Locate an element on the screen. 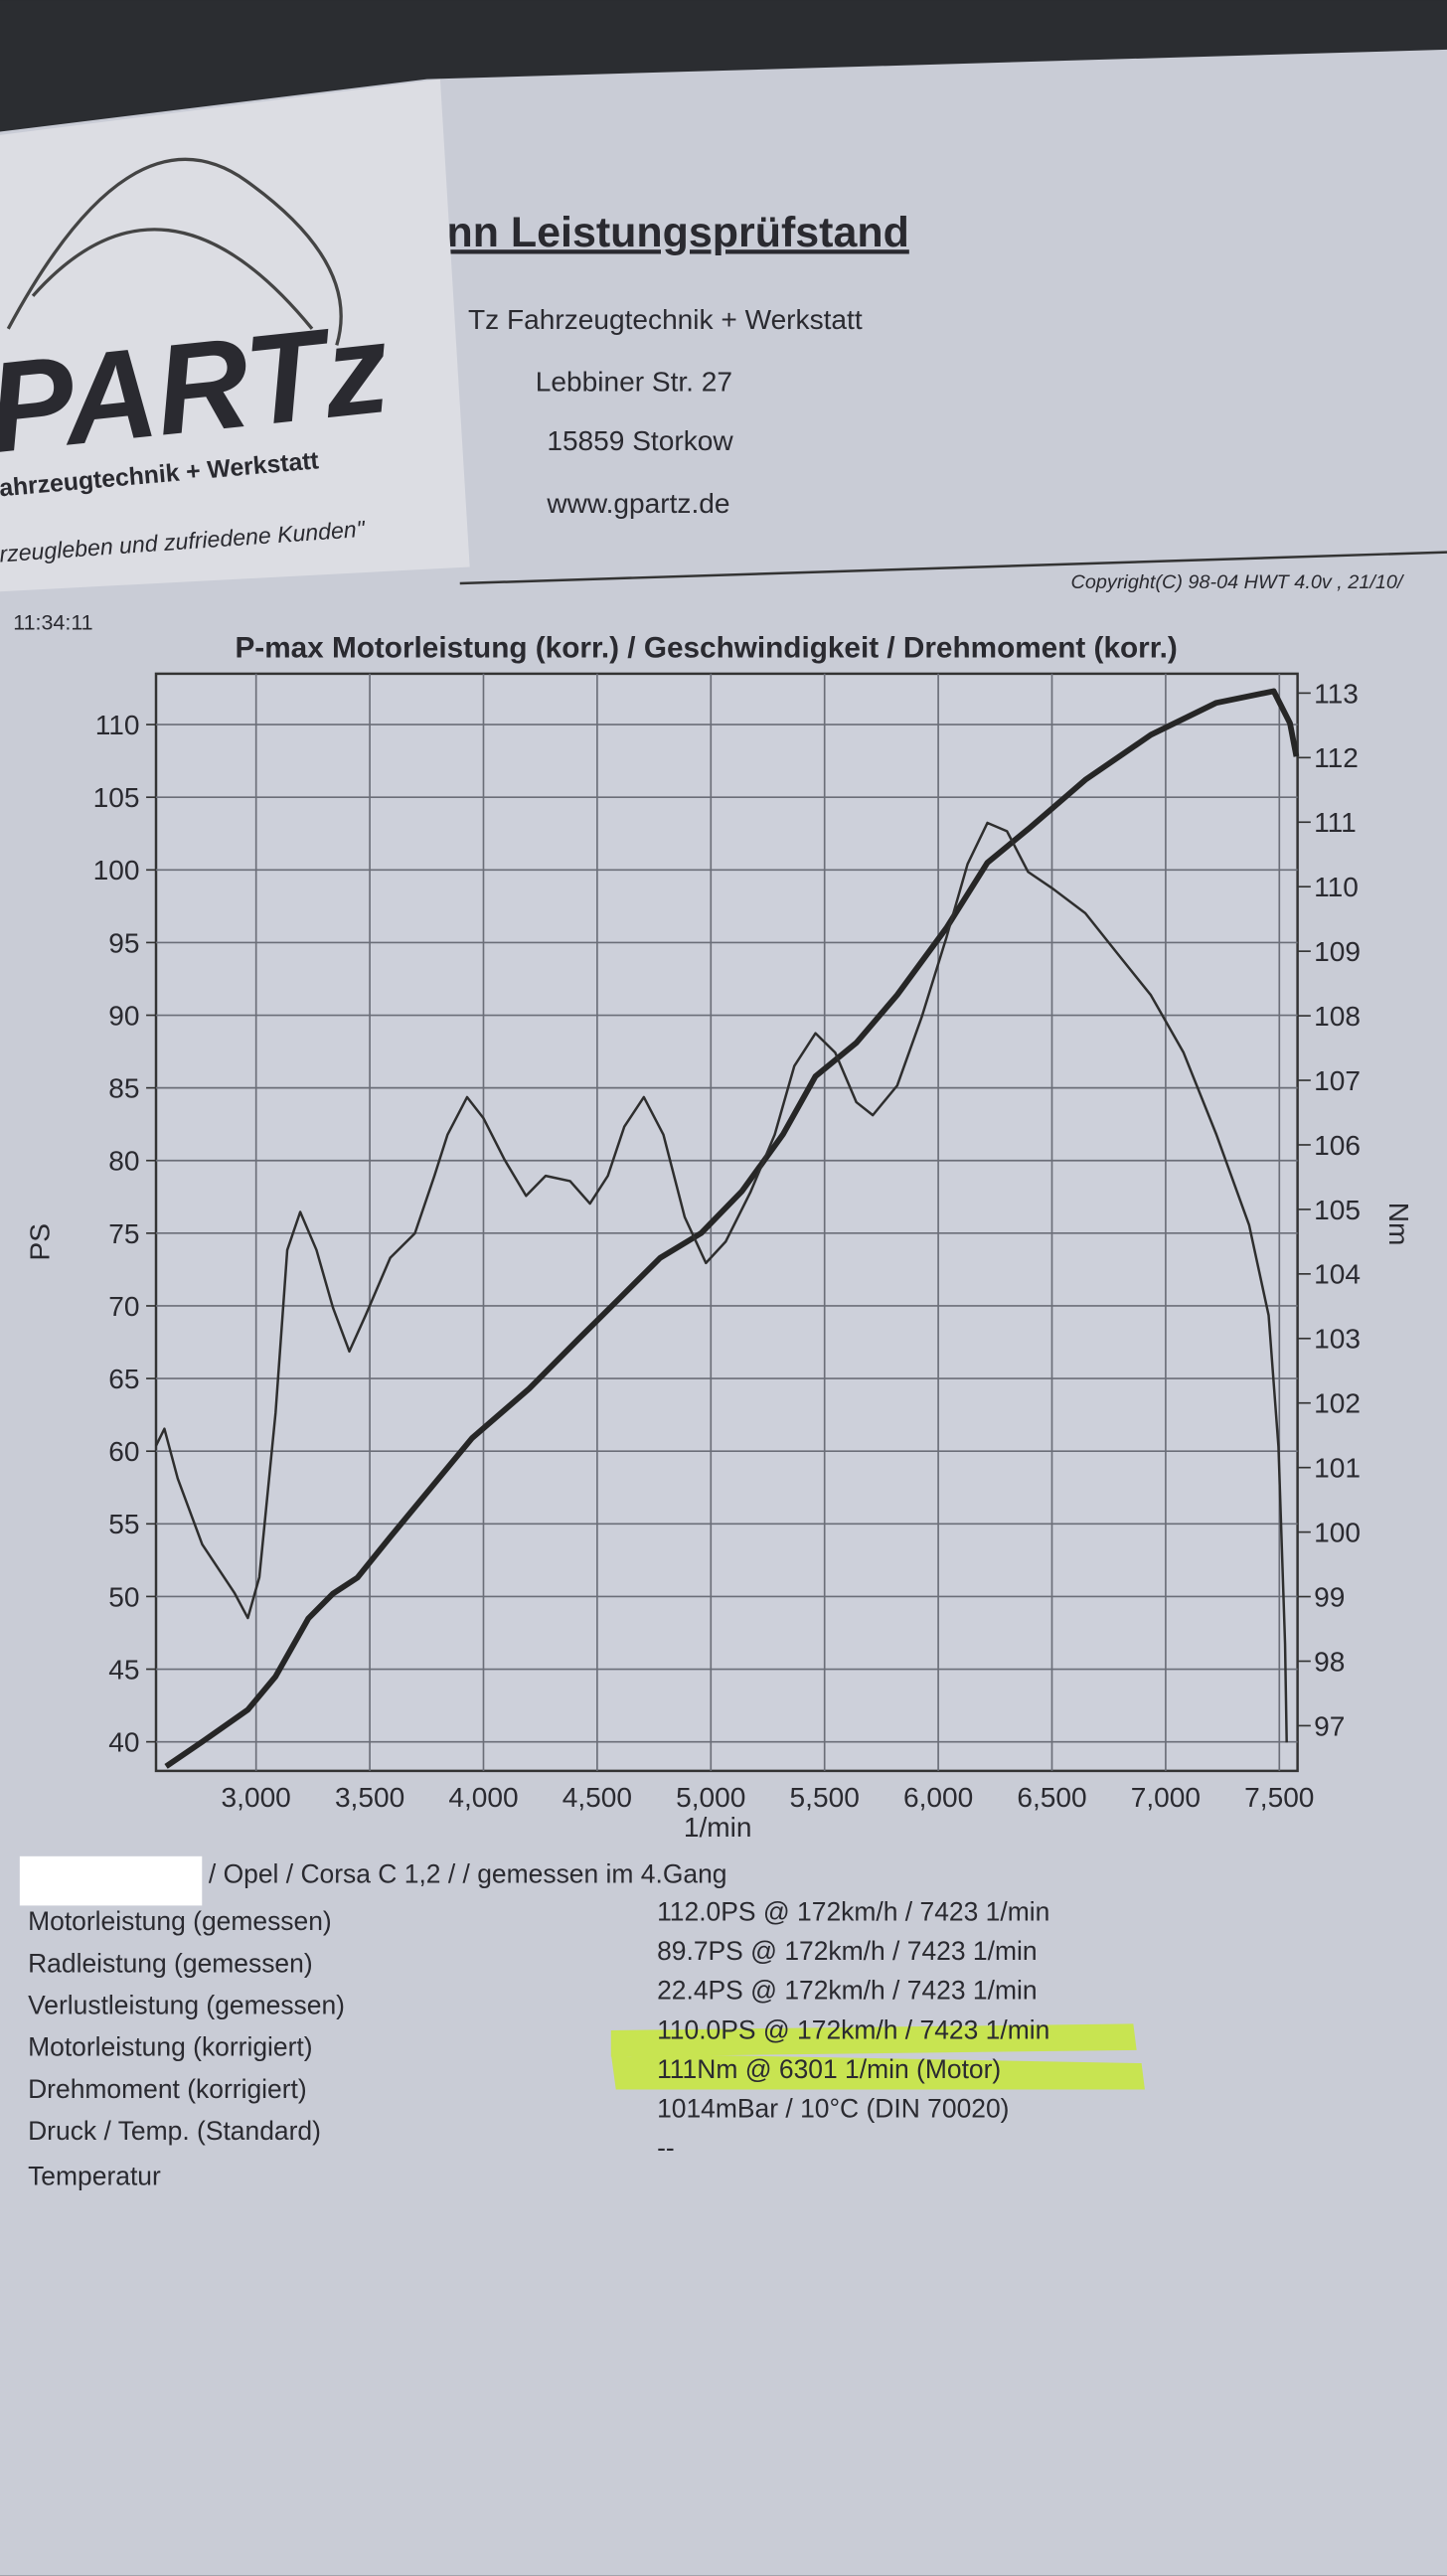 The height and width of the screenshot is (2576, 1447). y-tick-label: 100 is located at coordinates (116, 870).